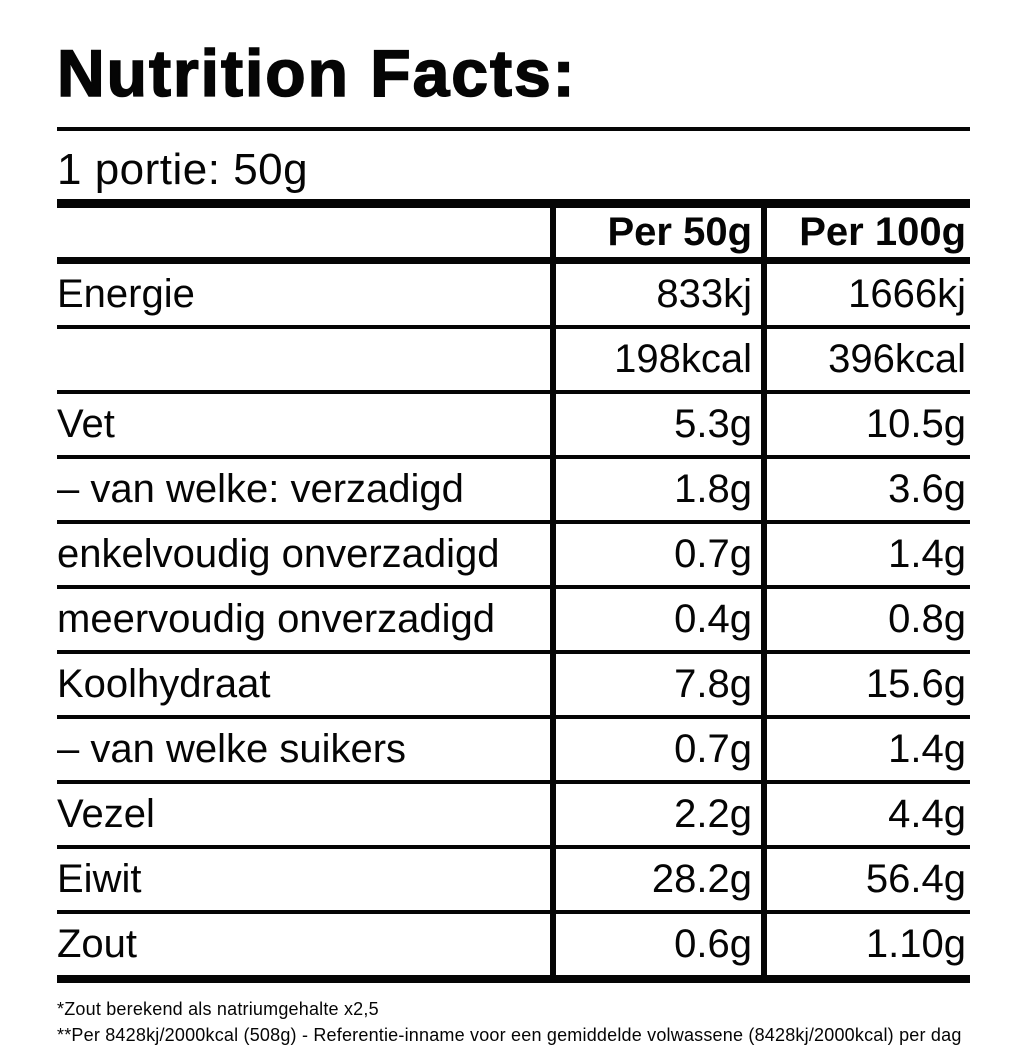  I want to click on table-row: – van welke suikers 0.7g 1.4g, so click(513, 751).